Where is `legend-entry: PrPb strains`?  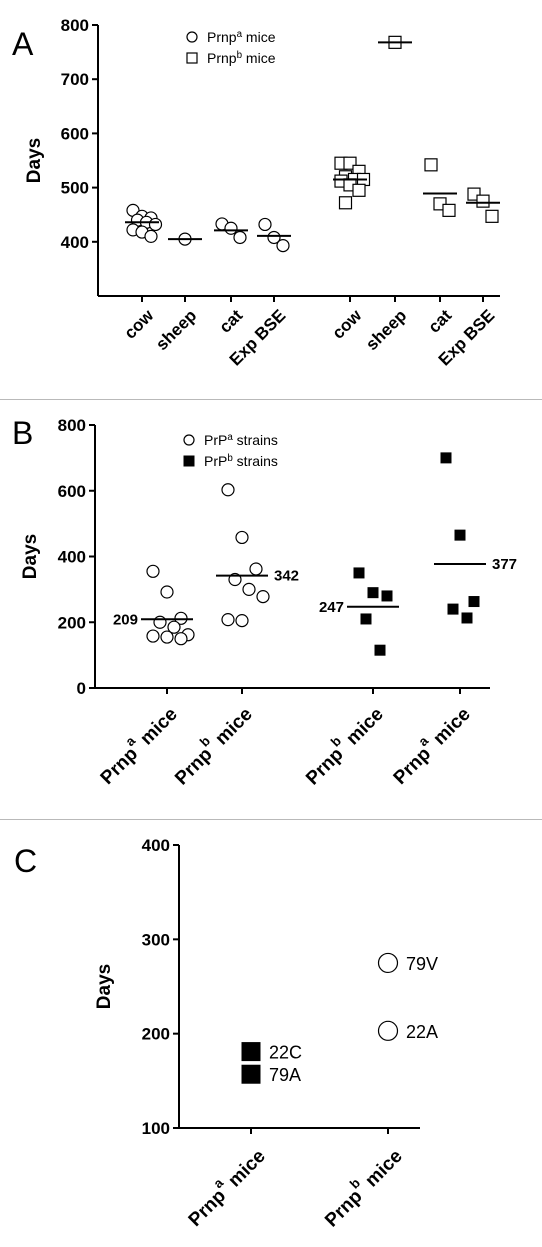
legend-entry: PrPb strains is located at coordinates (241, 461).